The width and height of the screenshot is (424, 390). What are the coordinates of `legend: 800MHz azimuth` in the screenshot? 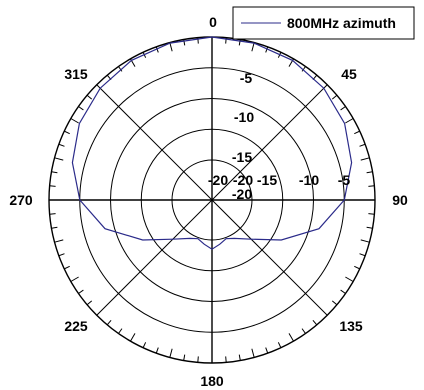 It's located at (323, 23).